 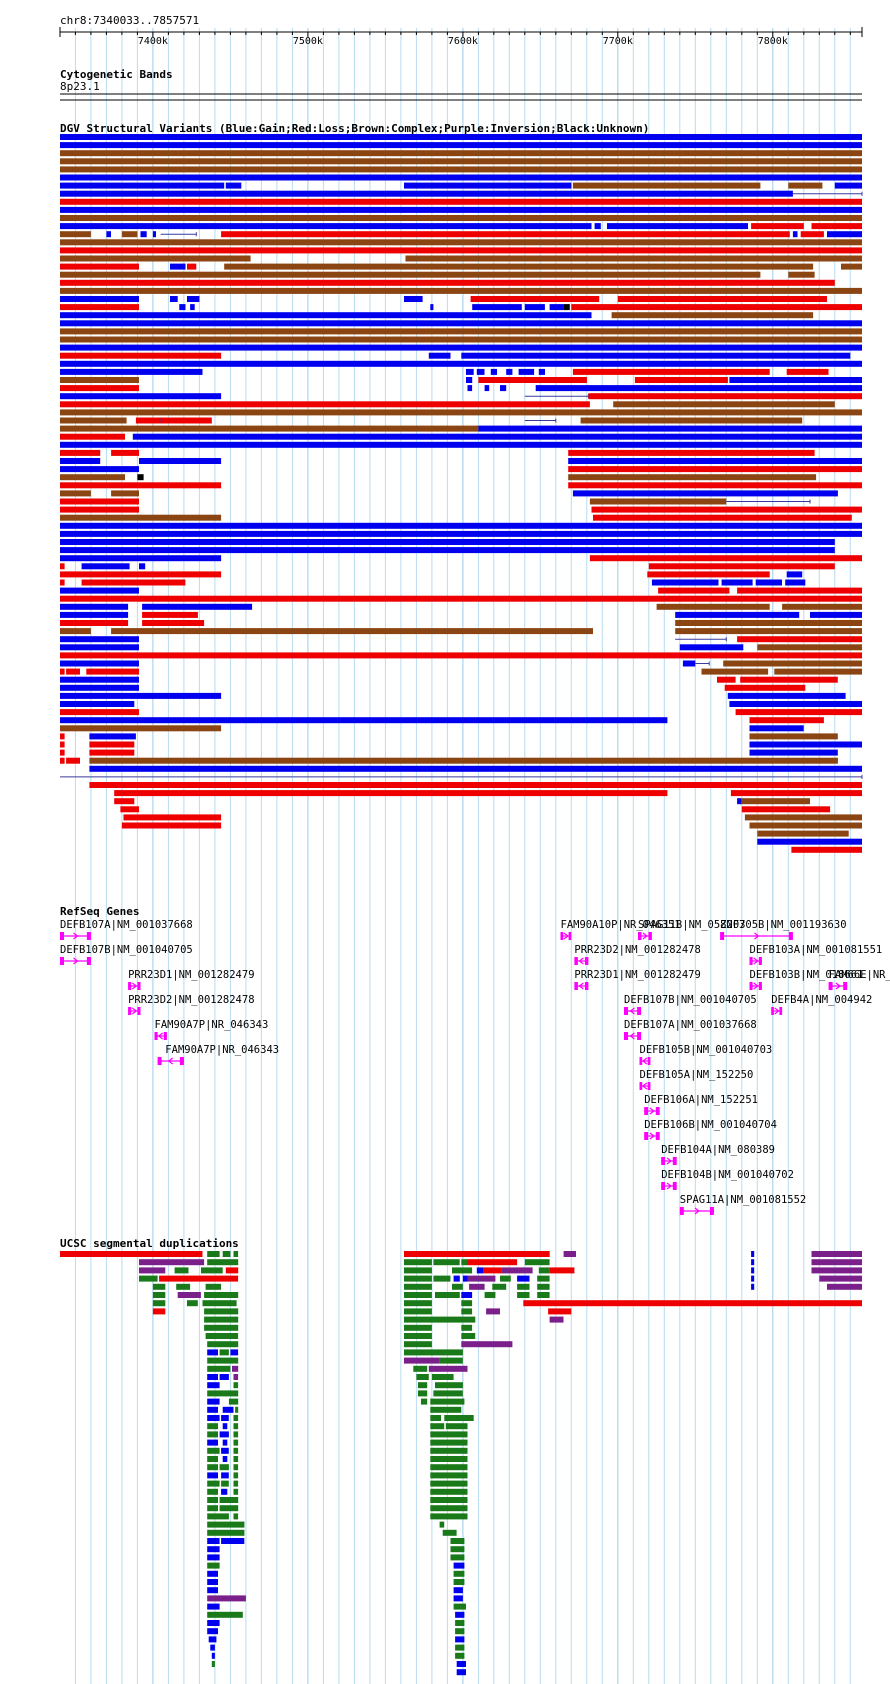 I want to click on dgv-variant-unknown, so click(x=566, y=307).